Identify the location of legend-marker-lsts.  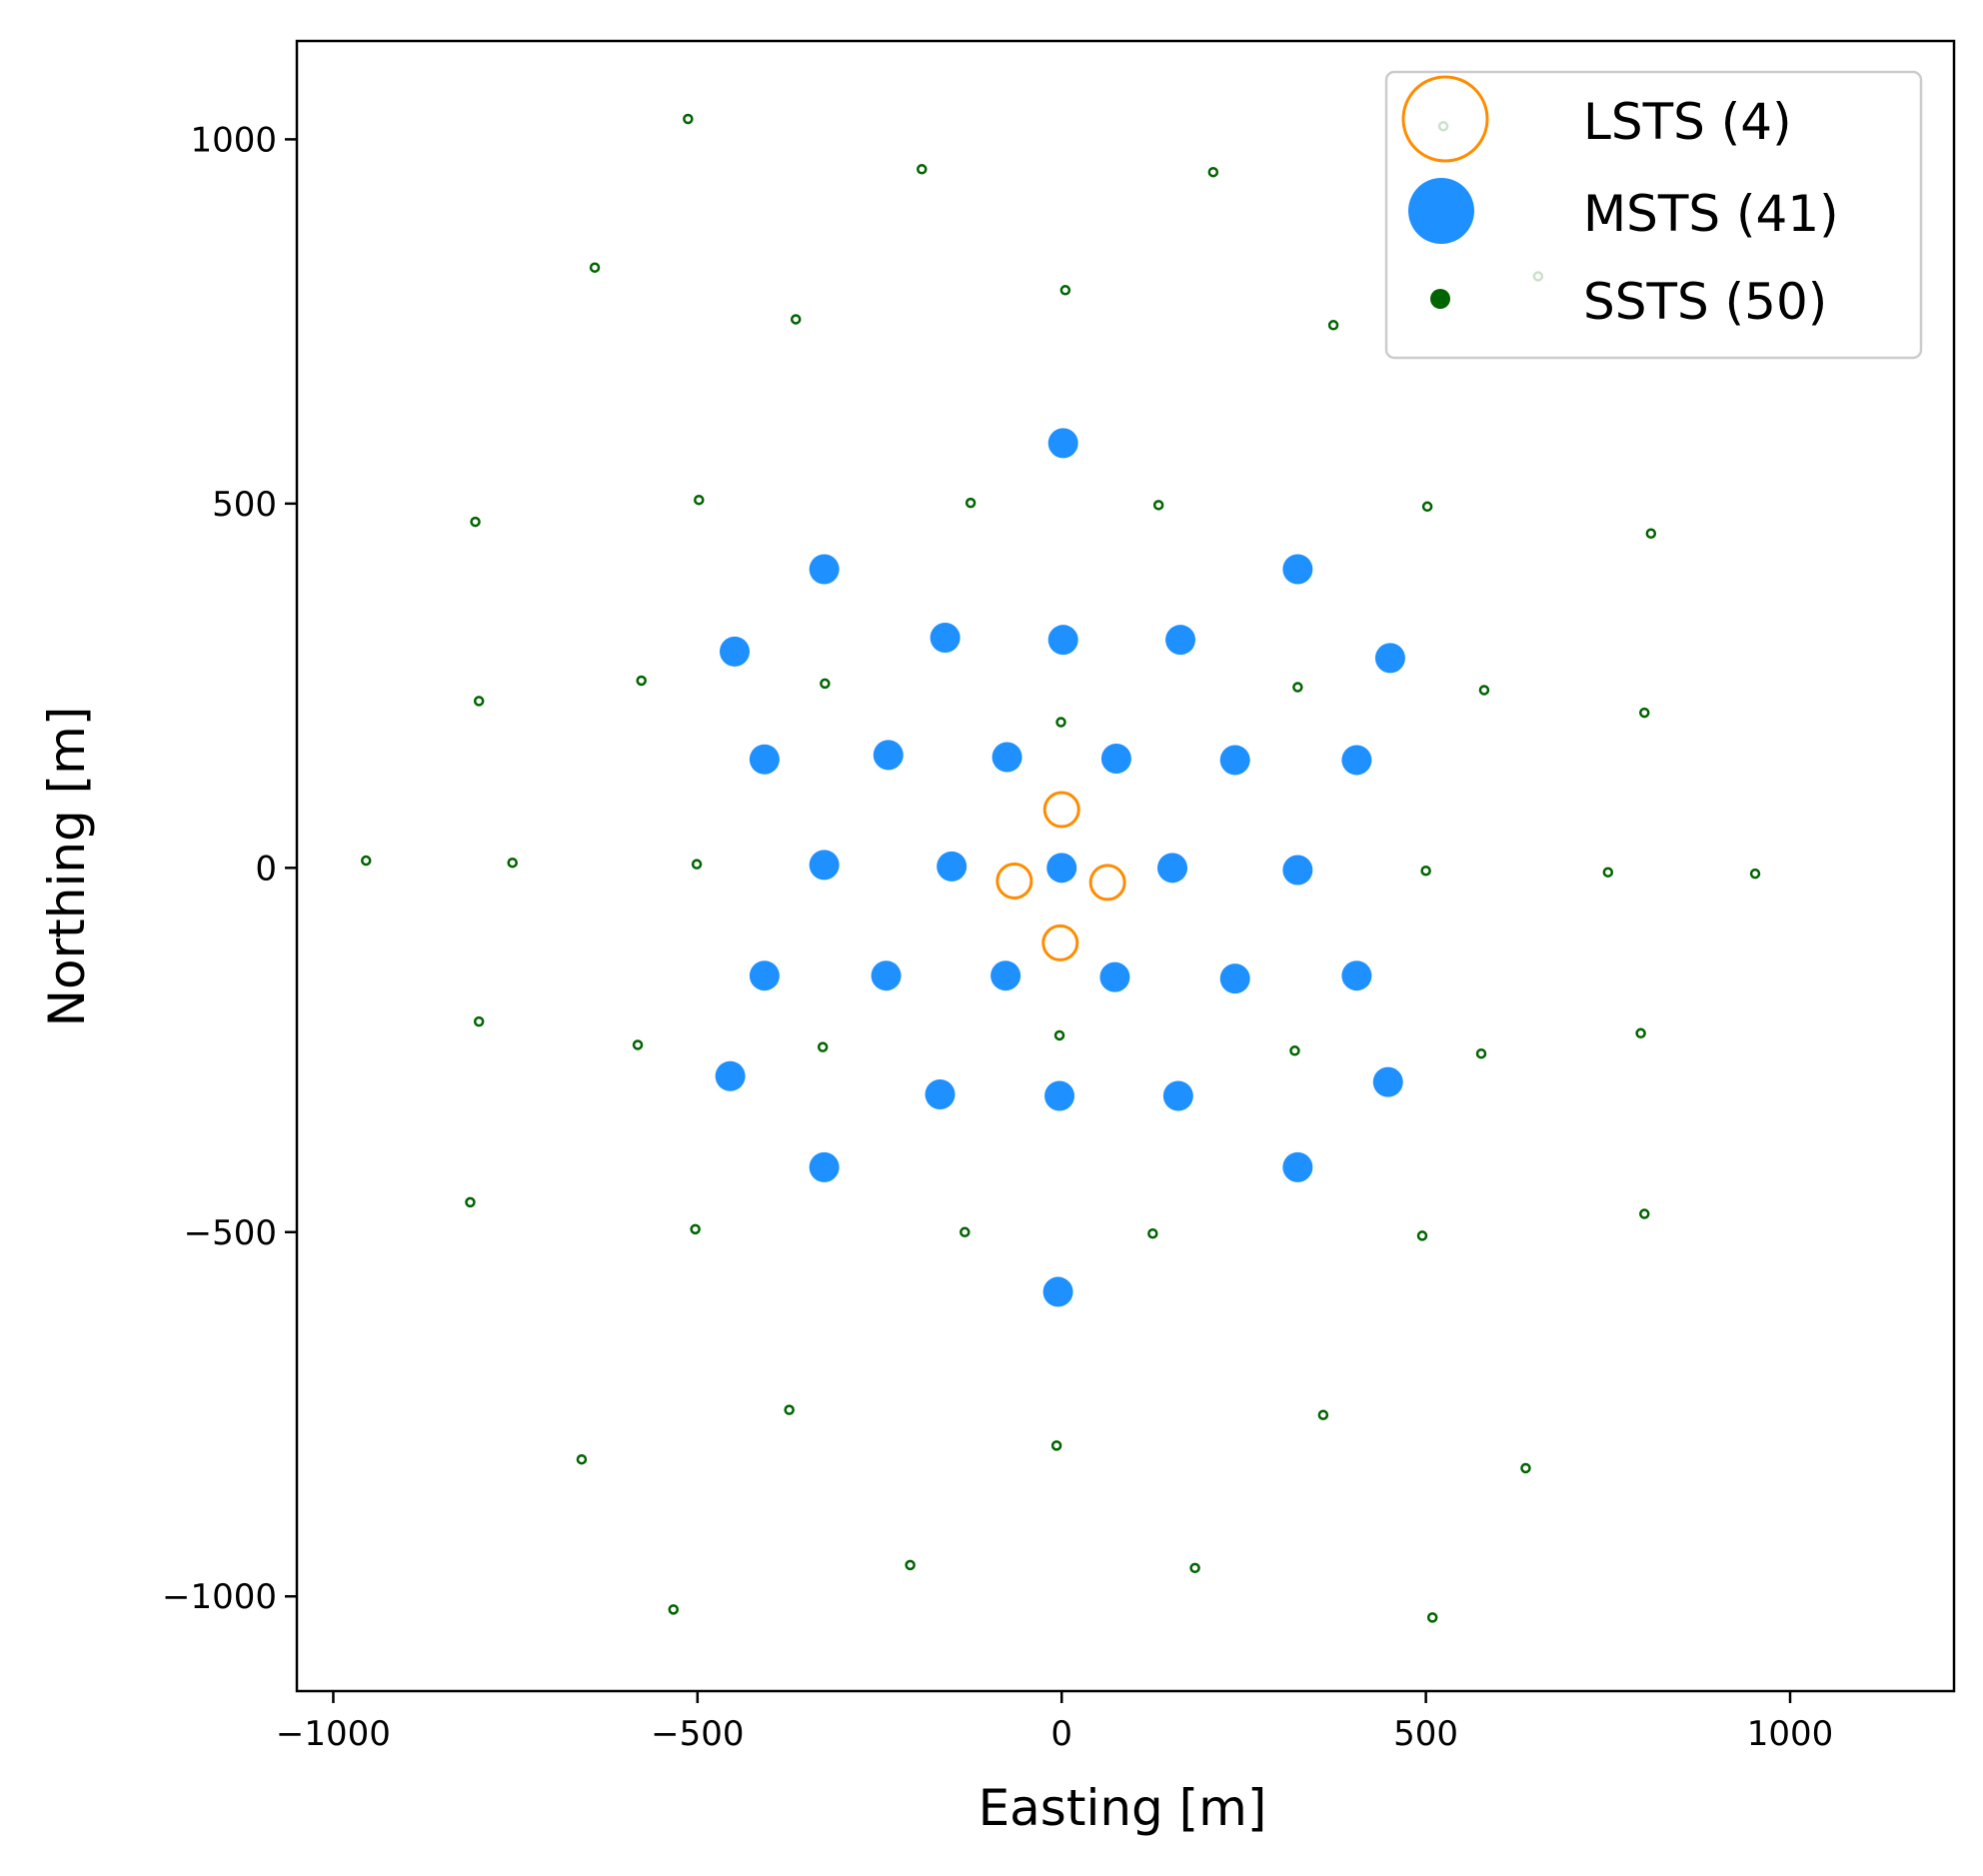
(1445, 119).